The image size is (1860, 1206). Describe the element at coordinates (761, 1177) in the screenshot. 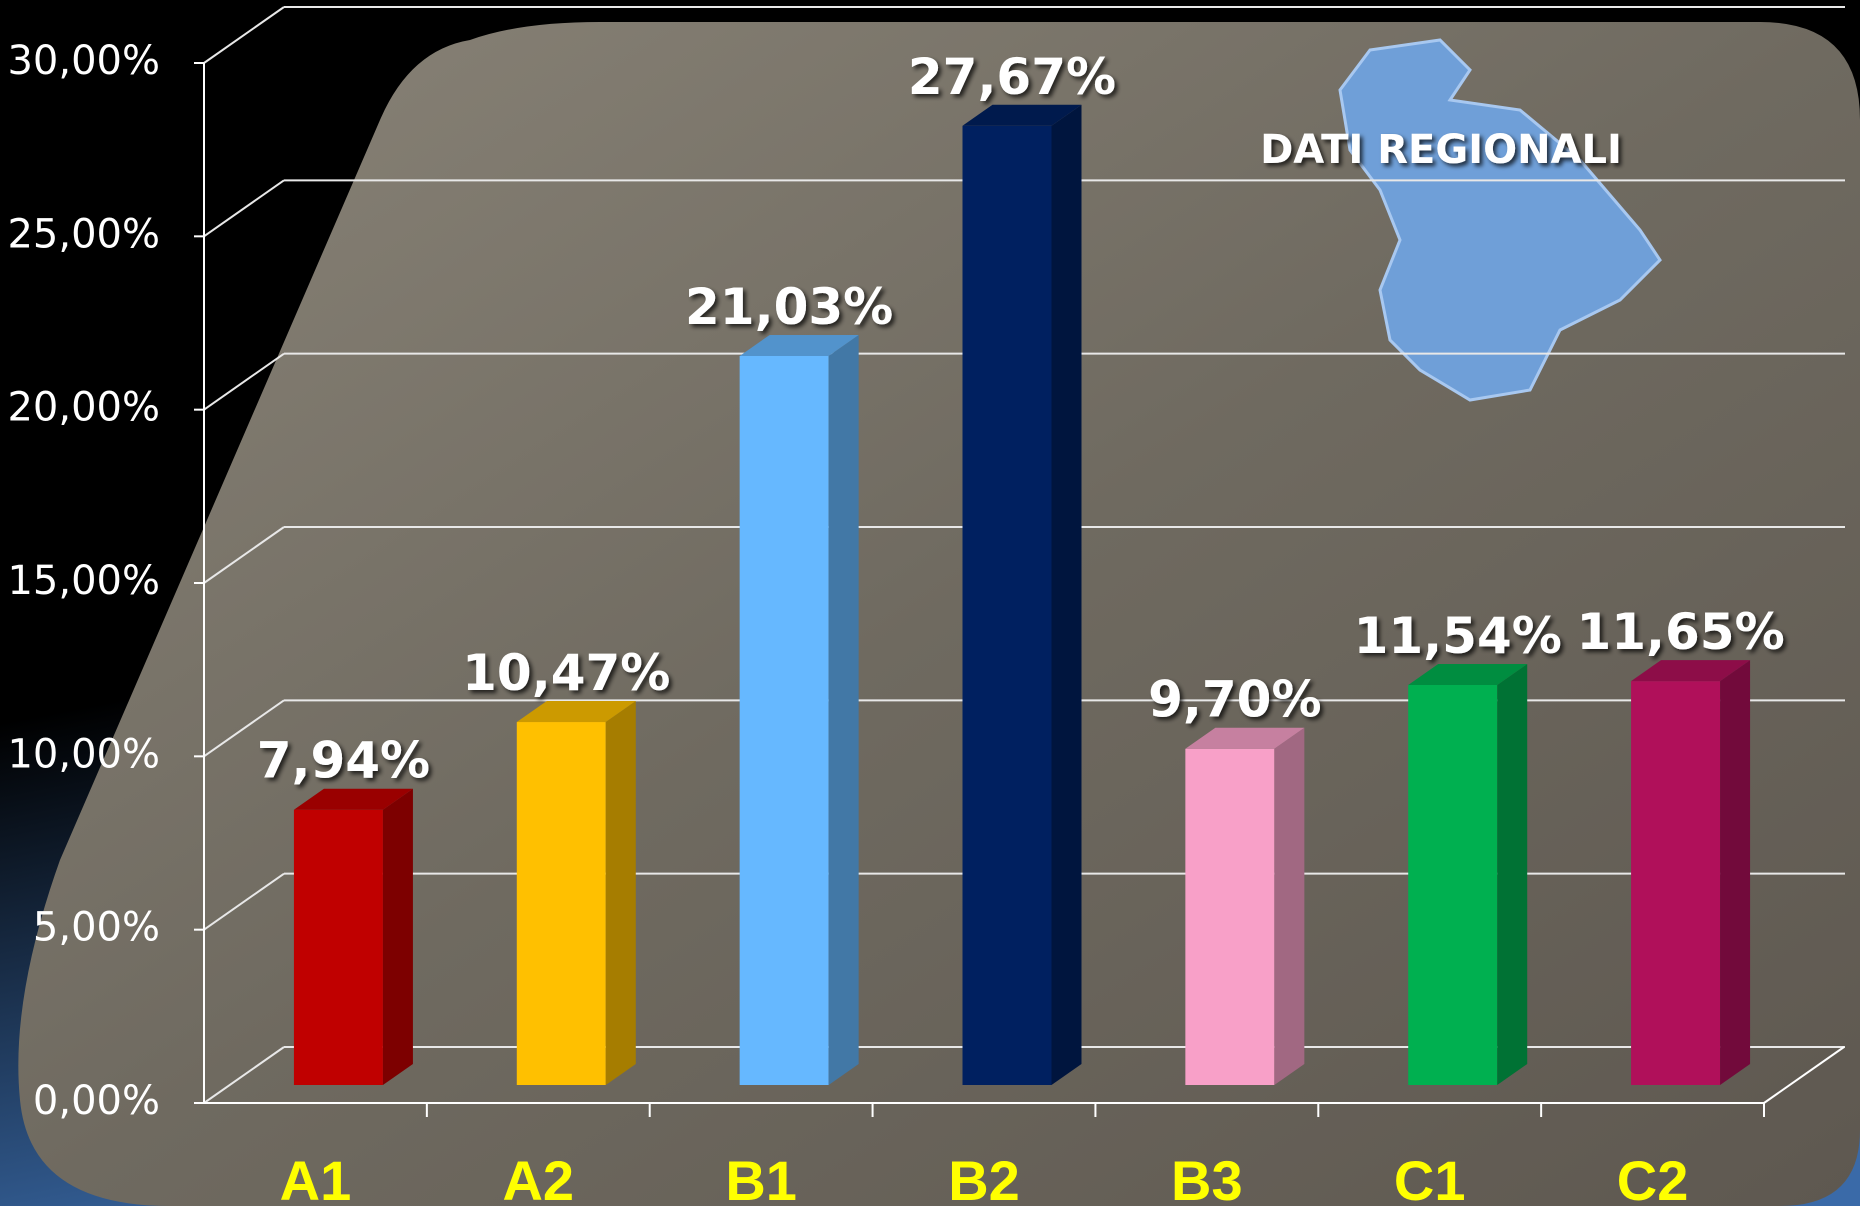

I see `x-tick-label: B1` at that location.